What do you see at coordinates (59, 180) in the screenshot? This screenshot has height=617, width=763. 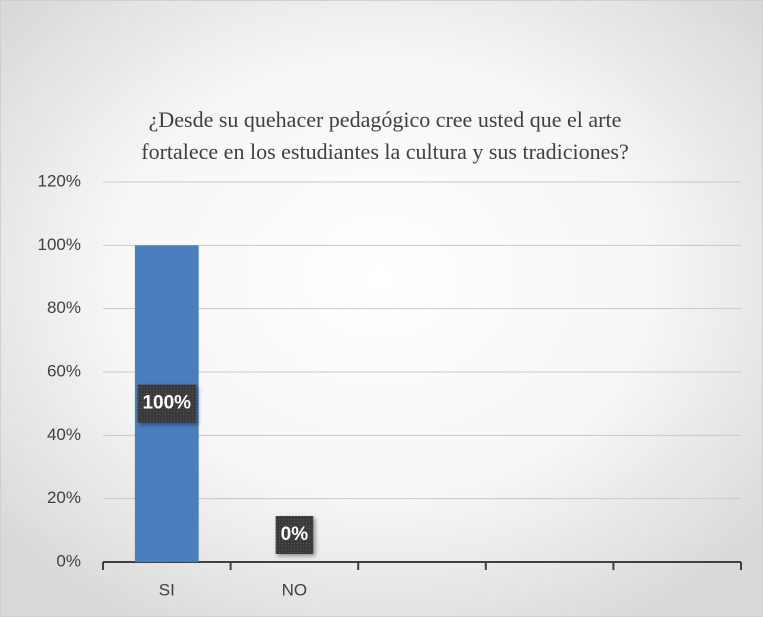 I see `y-tick-label: 120%` at bounding box center [59, 180].